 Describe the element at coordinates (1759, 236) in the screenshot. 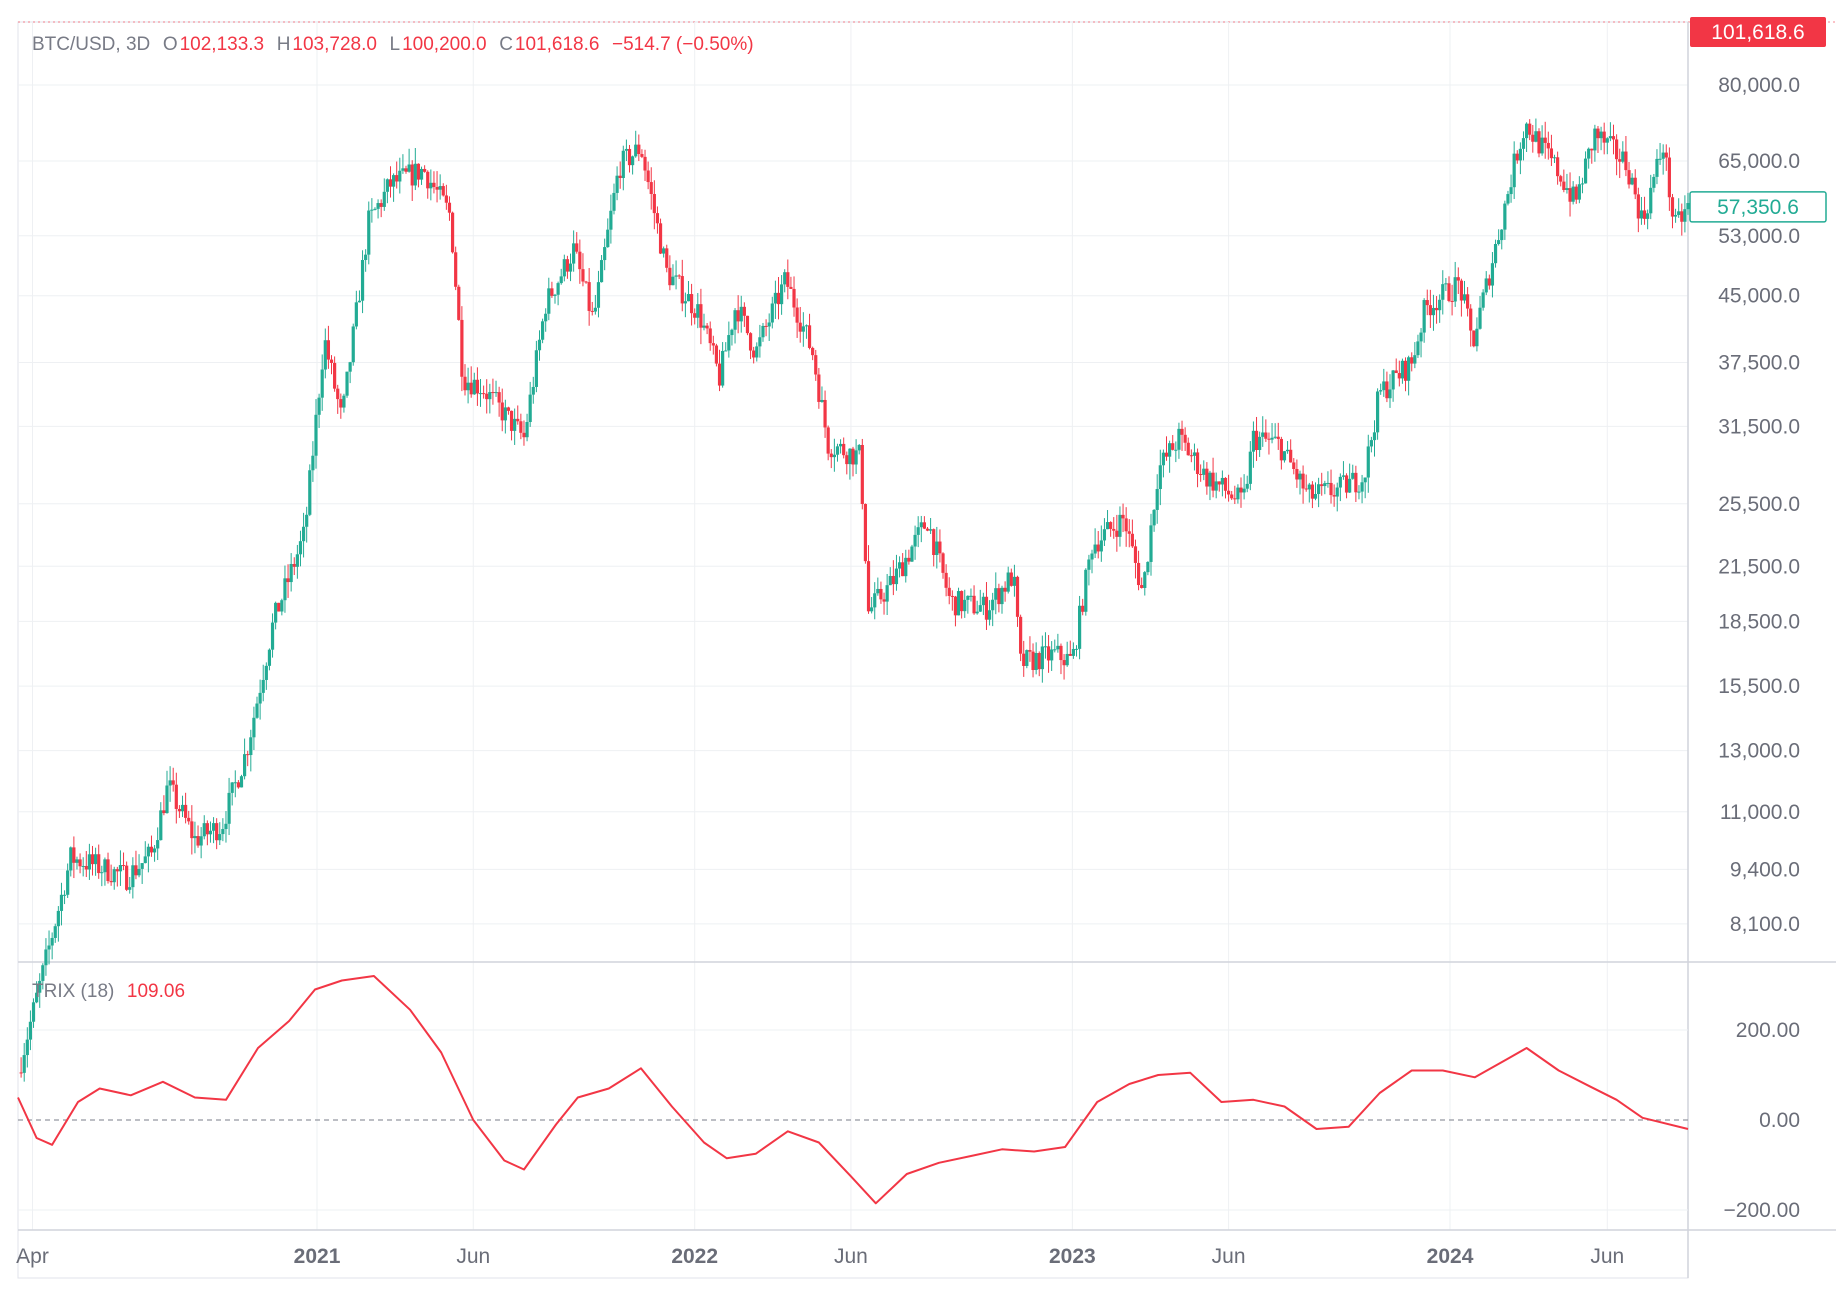

I see `price-tick-label: 53,000.0` at that location.